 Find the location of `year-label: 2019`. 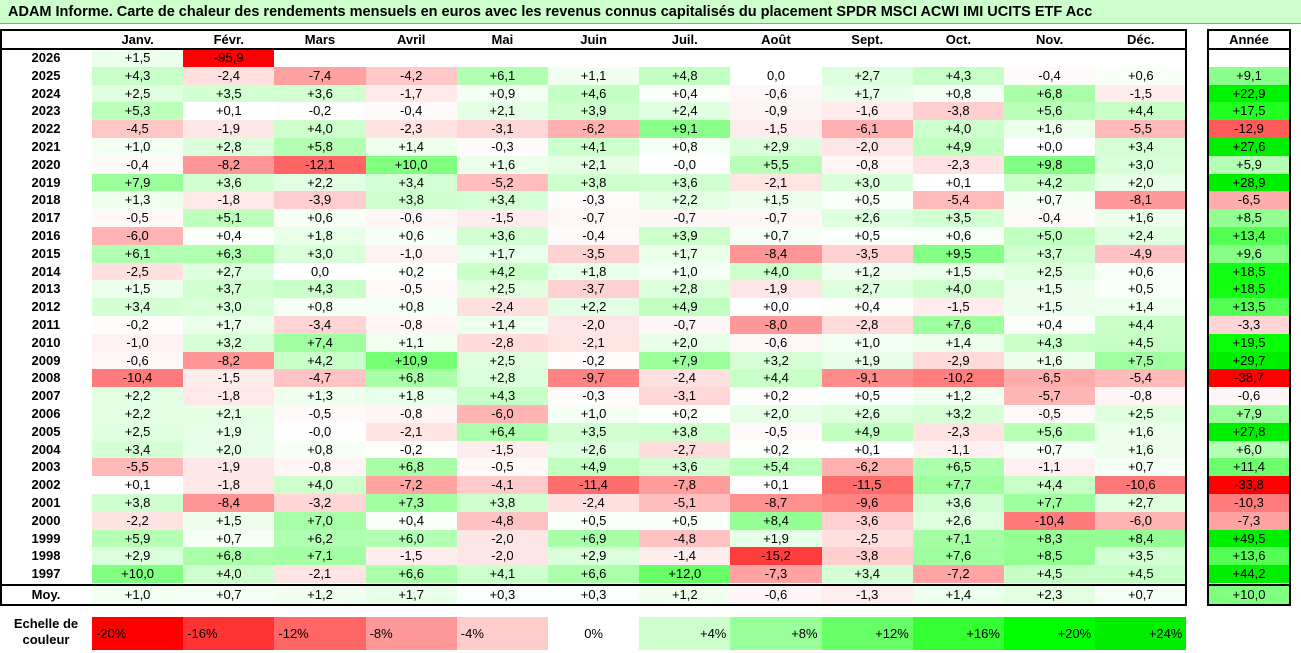

year-label: 2019 is located at coordinates (46, 182).